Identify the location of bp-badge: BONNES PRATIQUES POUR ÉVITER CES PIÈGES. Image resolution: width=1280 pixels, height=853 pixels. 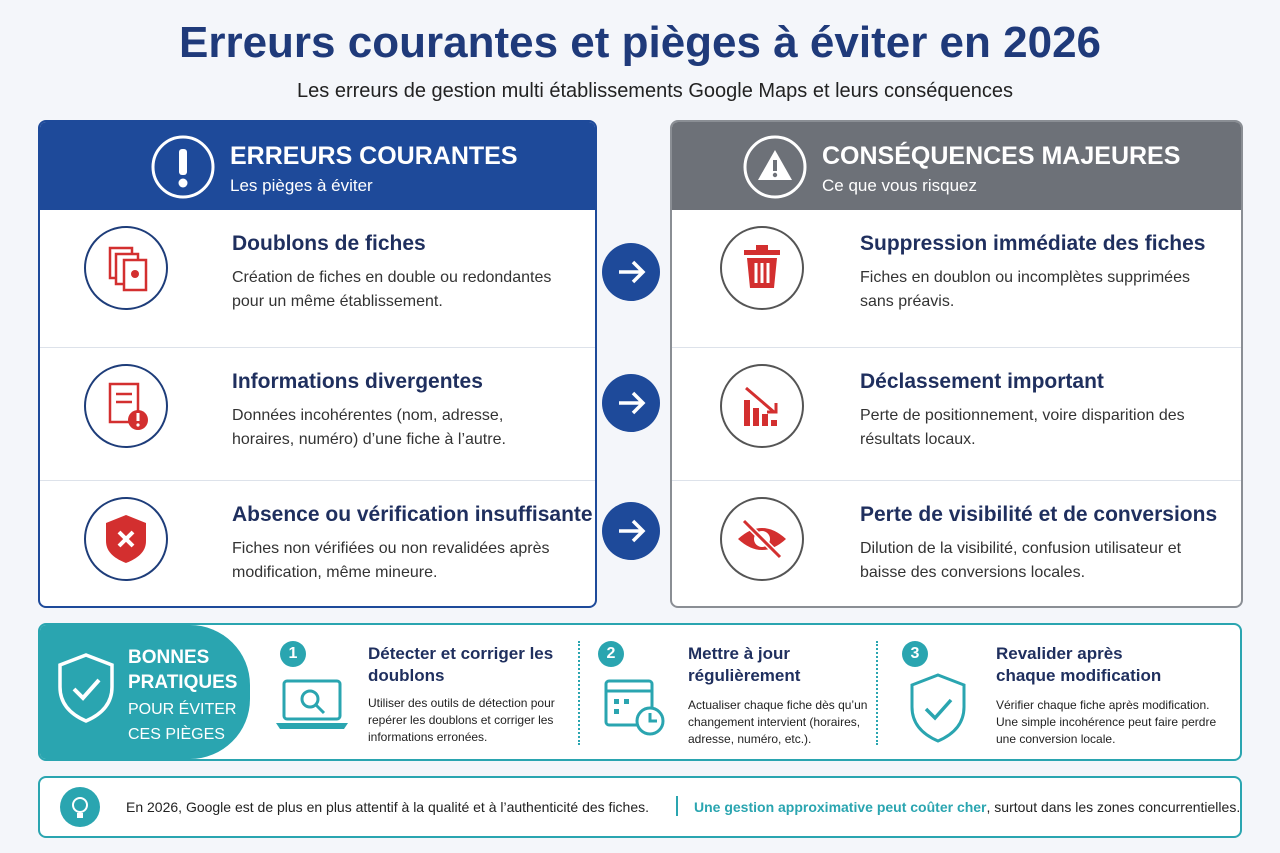
(145, 692).